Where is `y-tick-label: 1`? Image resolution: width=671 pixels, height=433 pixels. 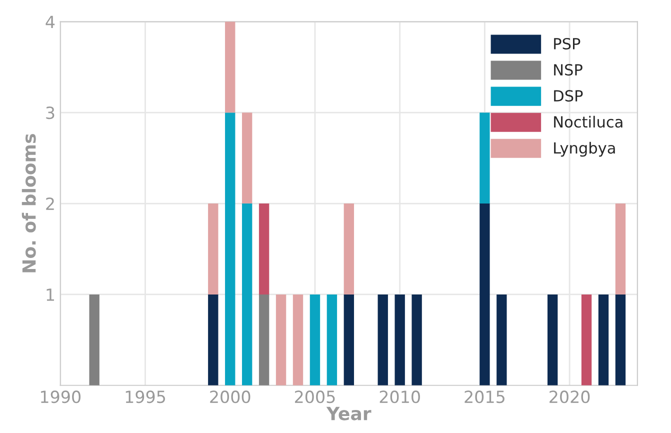 y-tick-label: 1 is located at coordinates (50, 294).